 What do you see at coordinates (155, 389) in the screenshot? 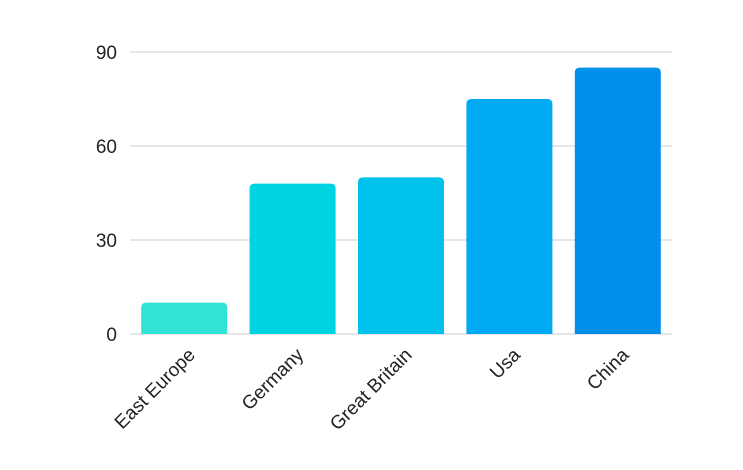
I see `x-category-label: East Europe` at bounding box center [155, 389].